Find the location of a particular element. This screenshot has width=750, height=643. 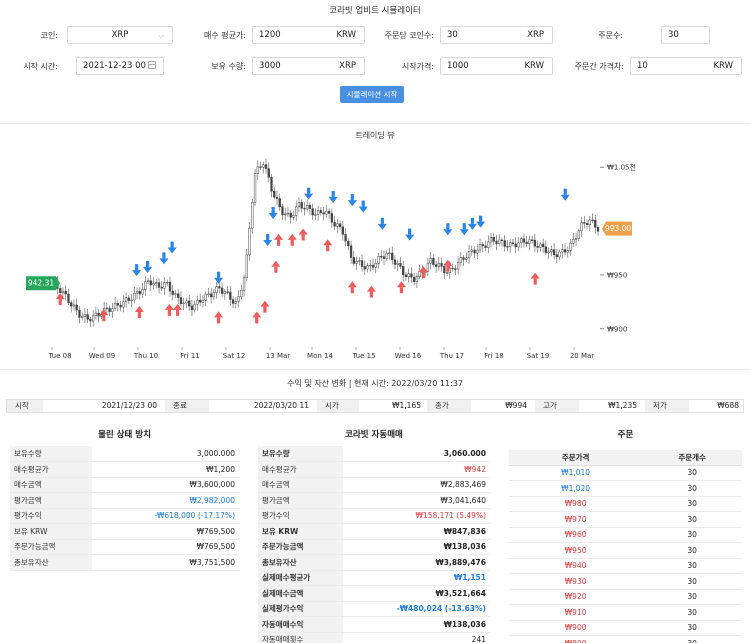

summary-close-value: ₩994 is located at coordinates (516, 405).